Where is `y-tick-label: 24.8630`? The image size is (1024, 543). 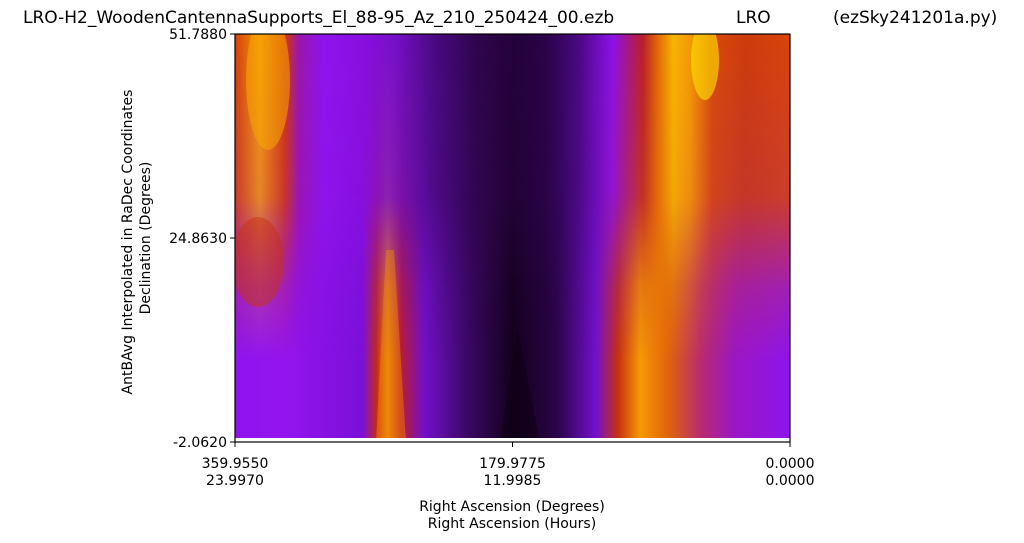
y-tick-label: 24.8630 is located at coordinates (198, 239).